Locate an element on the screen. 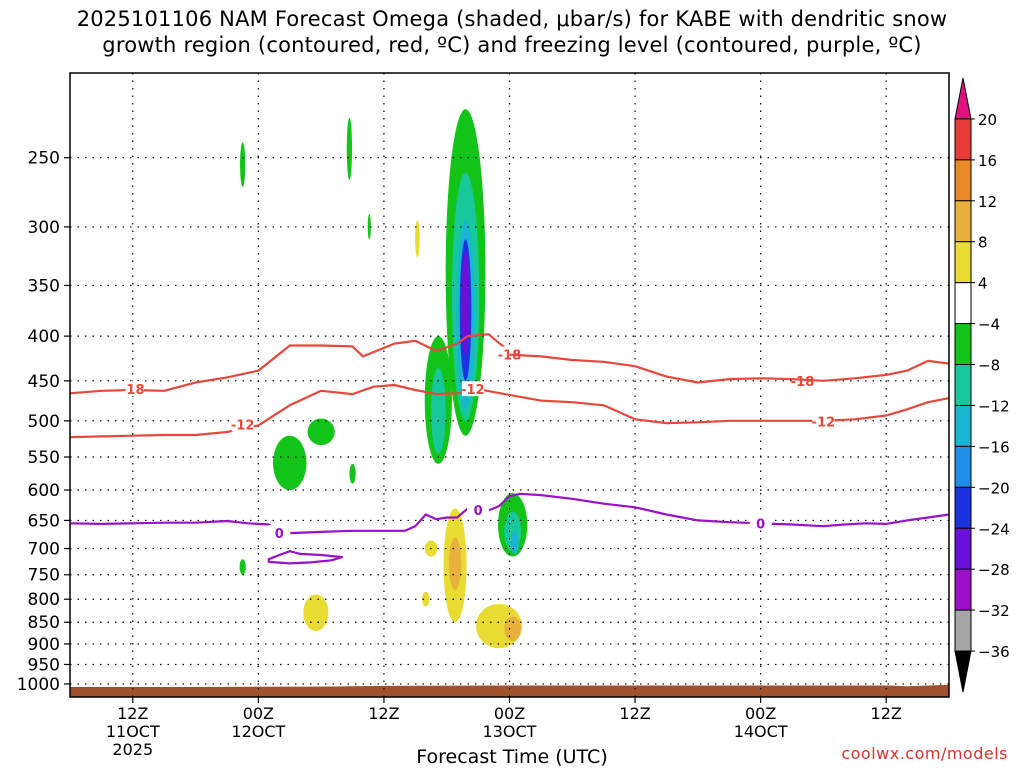 The height and width of the screenshot is (768, 1024). y-tick-label-850: 850 is located at coordinates (44, 623).